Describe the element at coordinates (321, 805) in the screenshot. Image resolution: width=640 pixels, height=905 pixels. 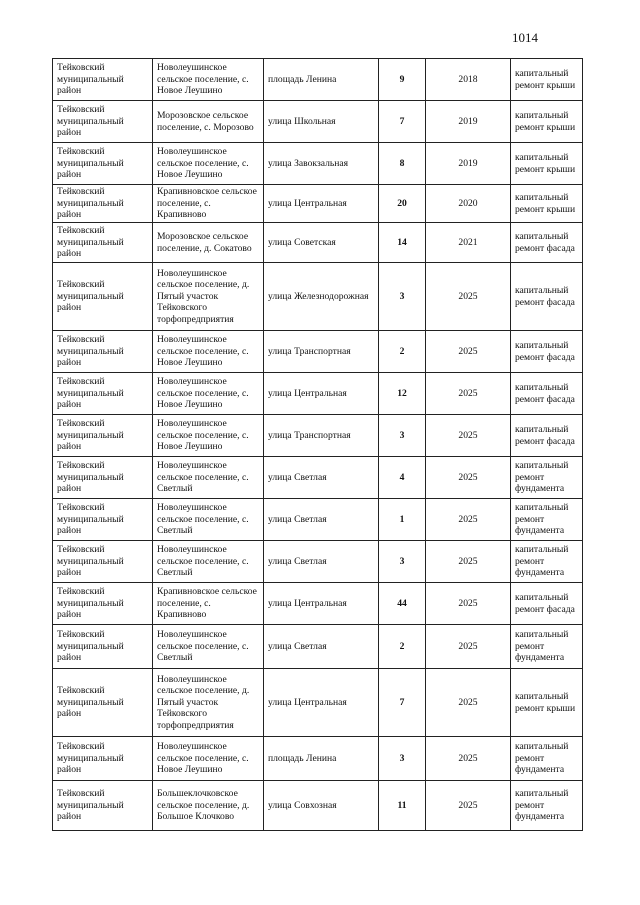
I see `street-cell: улица Совхозная` at that location.